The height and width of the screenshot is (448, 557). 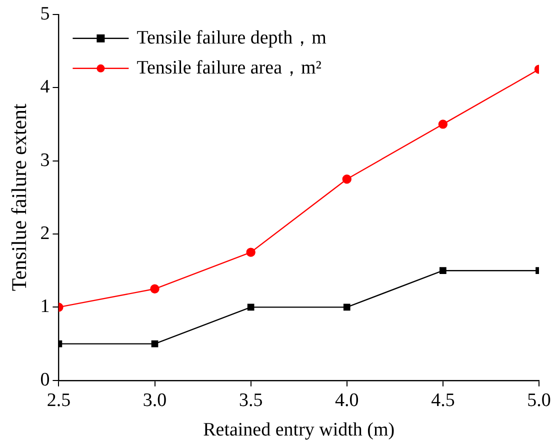 I want to click on legend-label: Tensile failure depth，m, so click(x=231, y=37).